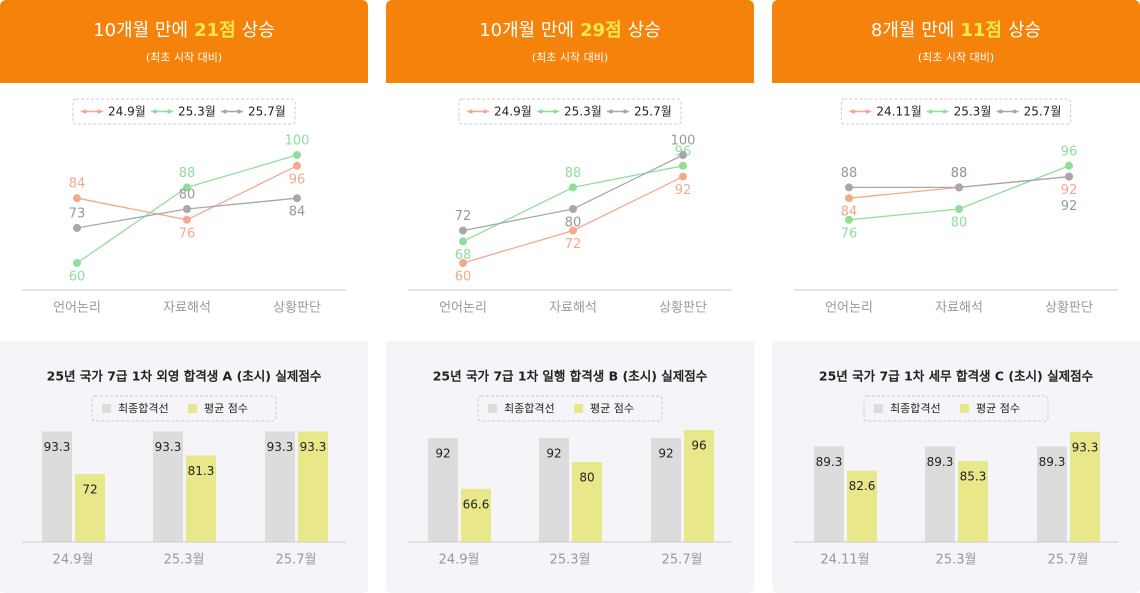 This screenshot has width=1140, height=593. What do you see at coordinates (201, 471) in the screenshot?
I see `data-label: 81.3` at bounding box center [201, 471].